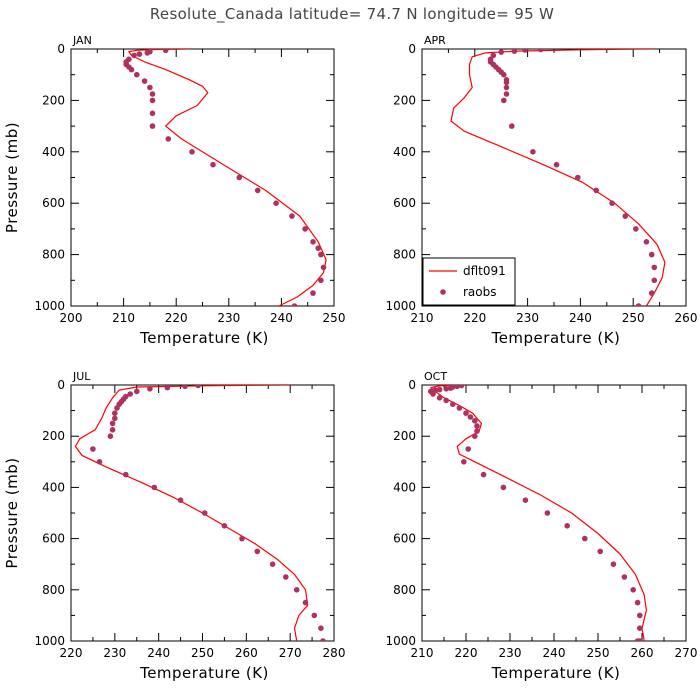 The height and width of the screenshot is (700, 700). What do you see at coordinates (202, 177) in the screenshot?
I see `plot-frame` at bounding box center [202, 177].